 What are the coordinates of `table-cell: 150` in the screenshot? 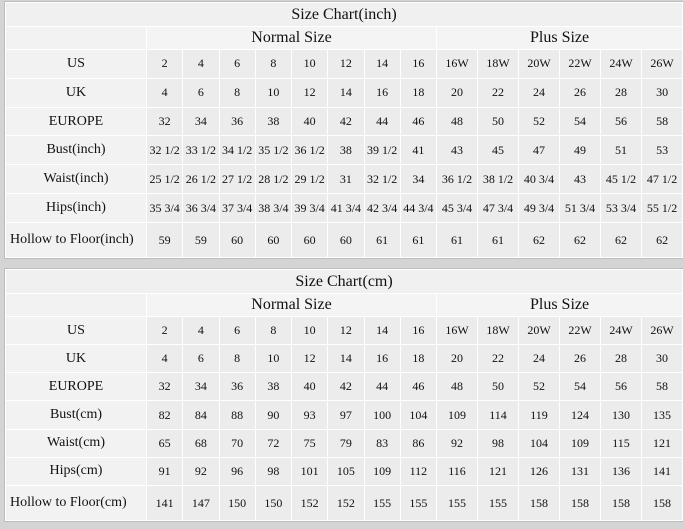 It's located at (273, 503).